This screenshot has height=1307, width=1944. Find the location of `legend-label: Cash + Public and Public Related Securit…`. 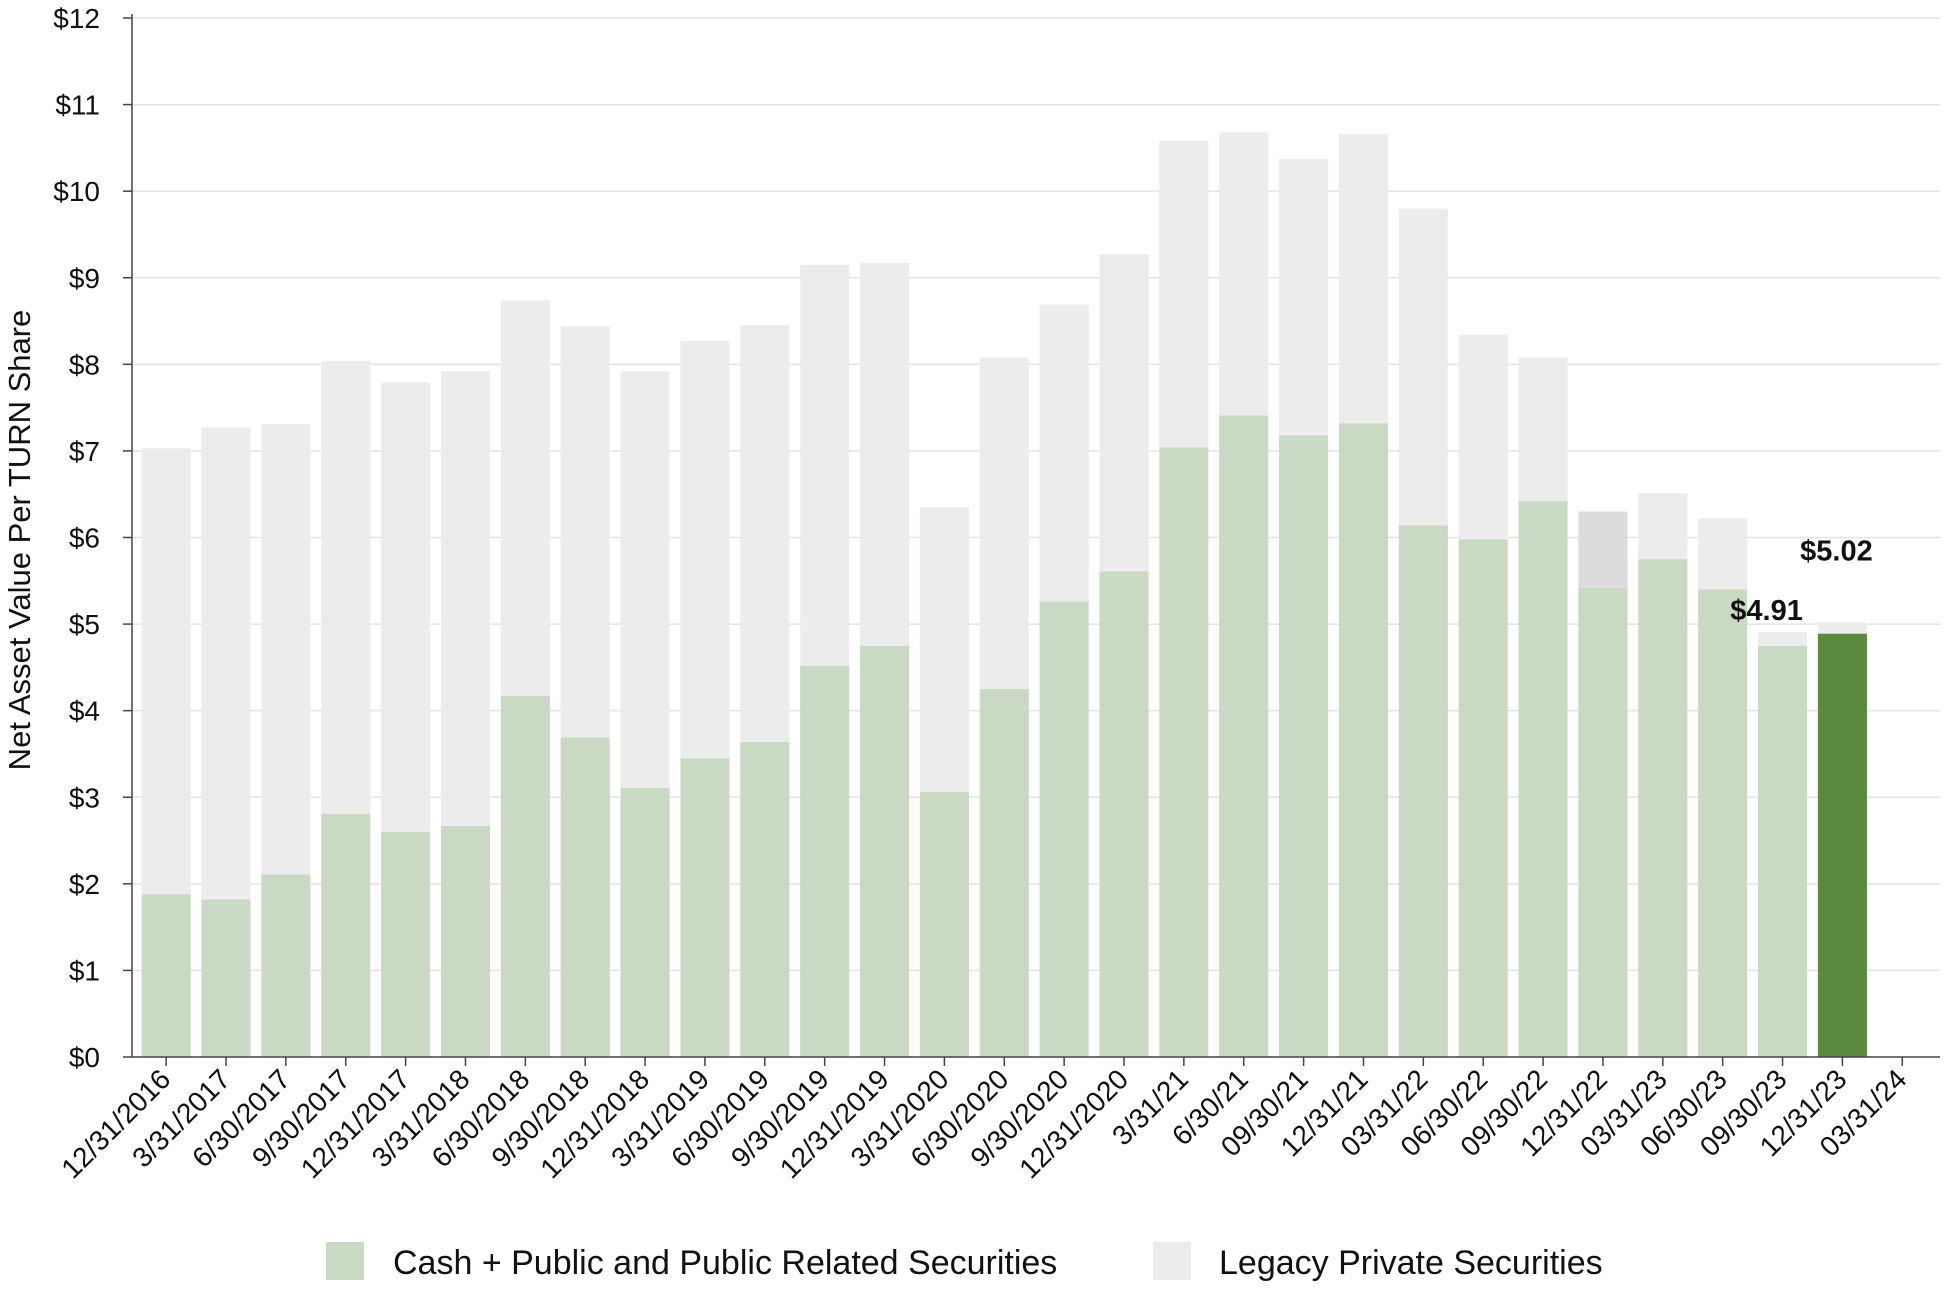

legend-label: Cash + Public and Public Related Securit… is located at coordinates (725, 1263).